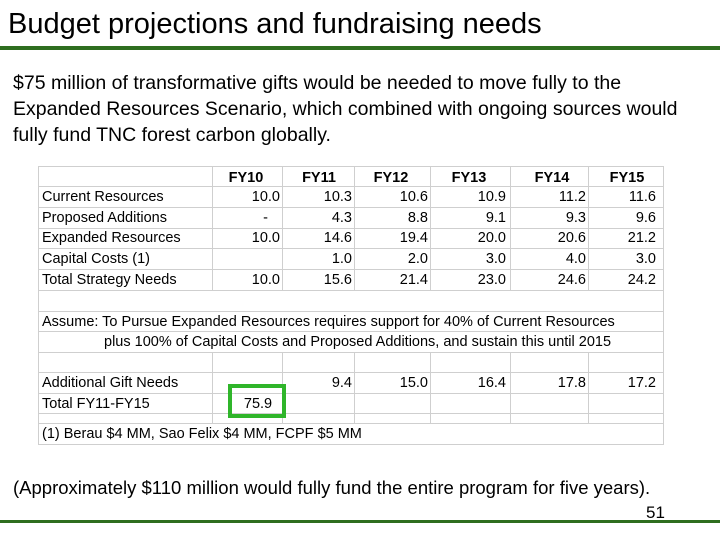 Image resolution: width=720 pixels, height=540 pixels. What do you see at coordinates (319, 178) in the screenshot?
I see `col-header-fy11: FY11` at bounding box center [319, 178].